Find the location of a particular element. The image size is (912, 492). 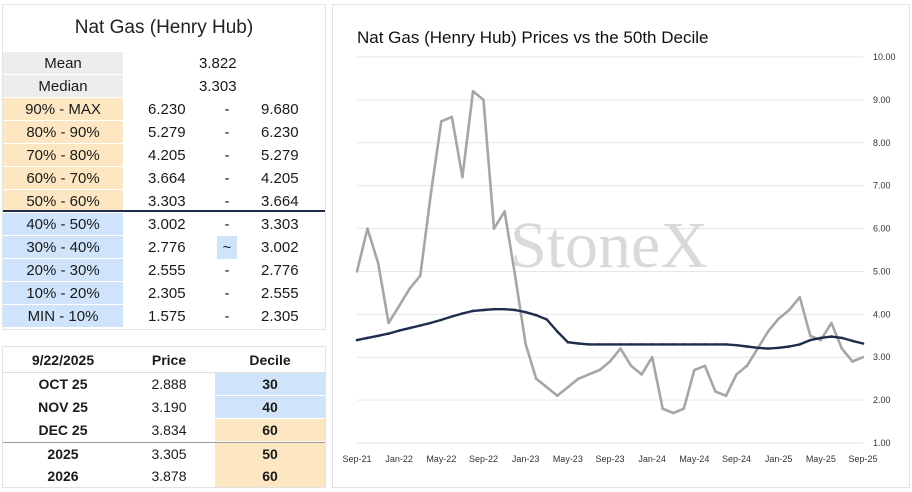

decile-low: 6.230 is located at coordinates (167, 109).